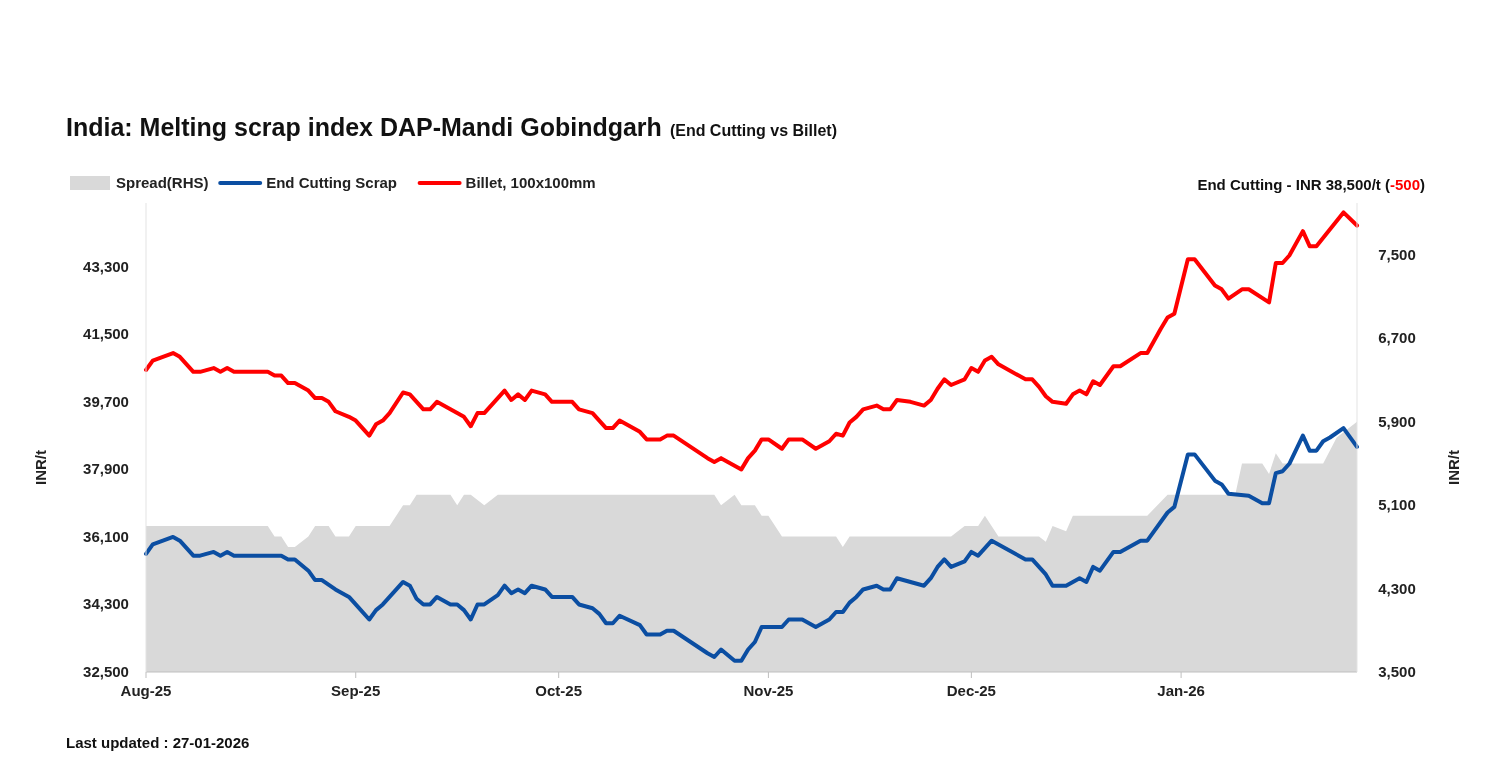  I want to click on x-tick-label: Aug-25, so click(146, 690).